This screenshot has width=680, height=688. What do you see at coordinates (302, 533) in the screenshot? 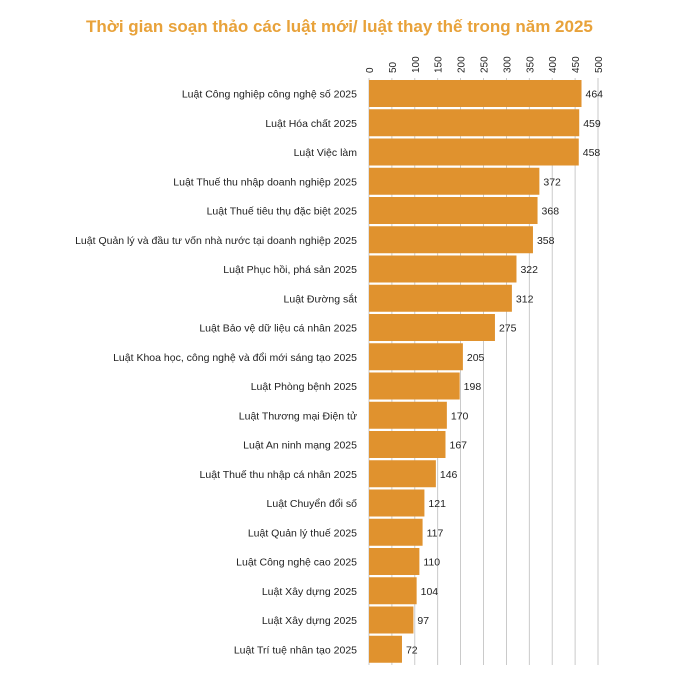
I see `category-label: Luật Quản lý thuế 2025` at bounding box center [302, 533].